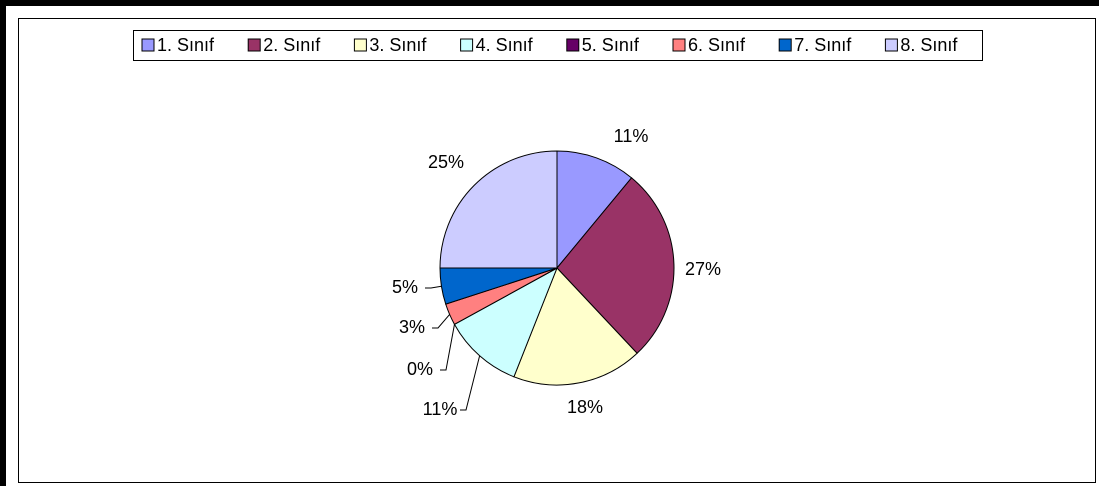 The width and height of the screenshot is (1099, 486). I want to click on legend-box, so click(558, 45).